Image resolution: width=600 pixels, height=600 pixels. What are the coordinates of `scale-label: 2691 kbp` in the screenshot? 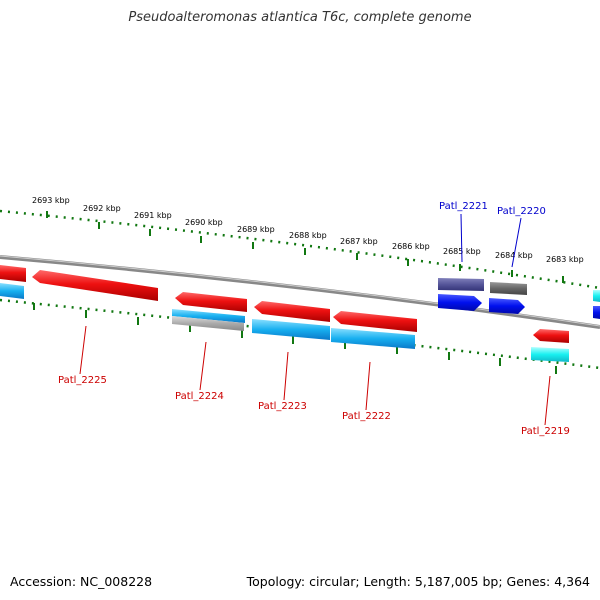 It's located at (153, 215).